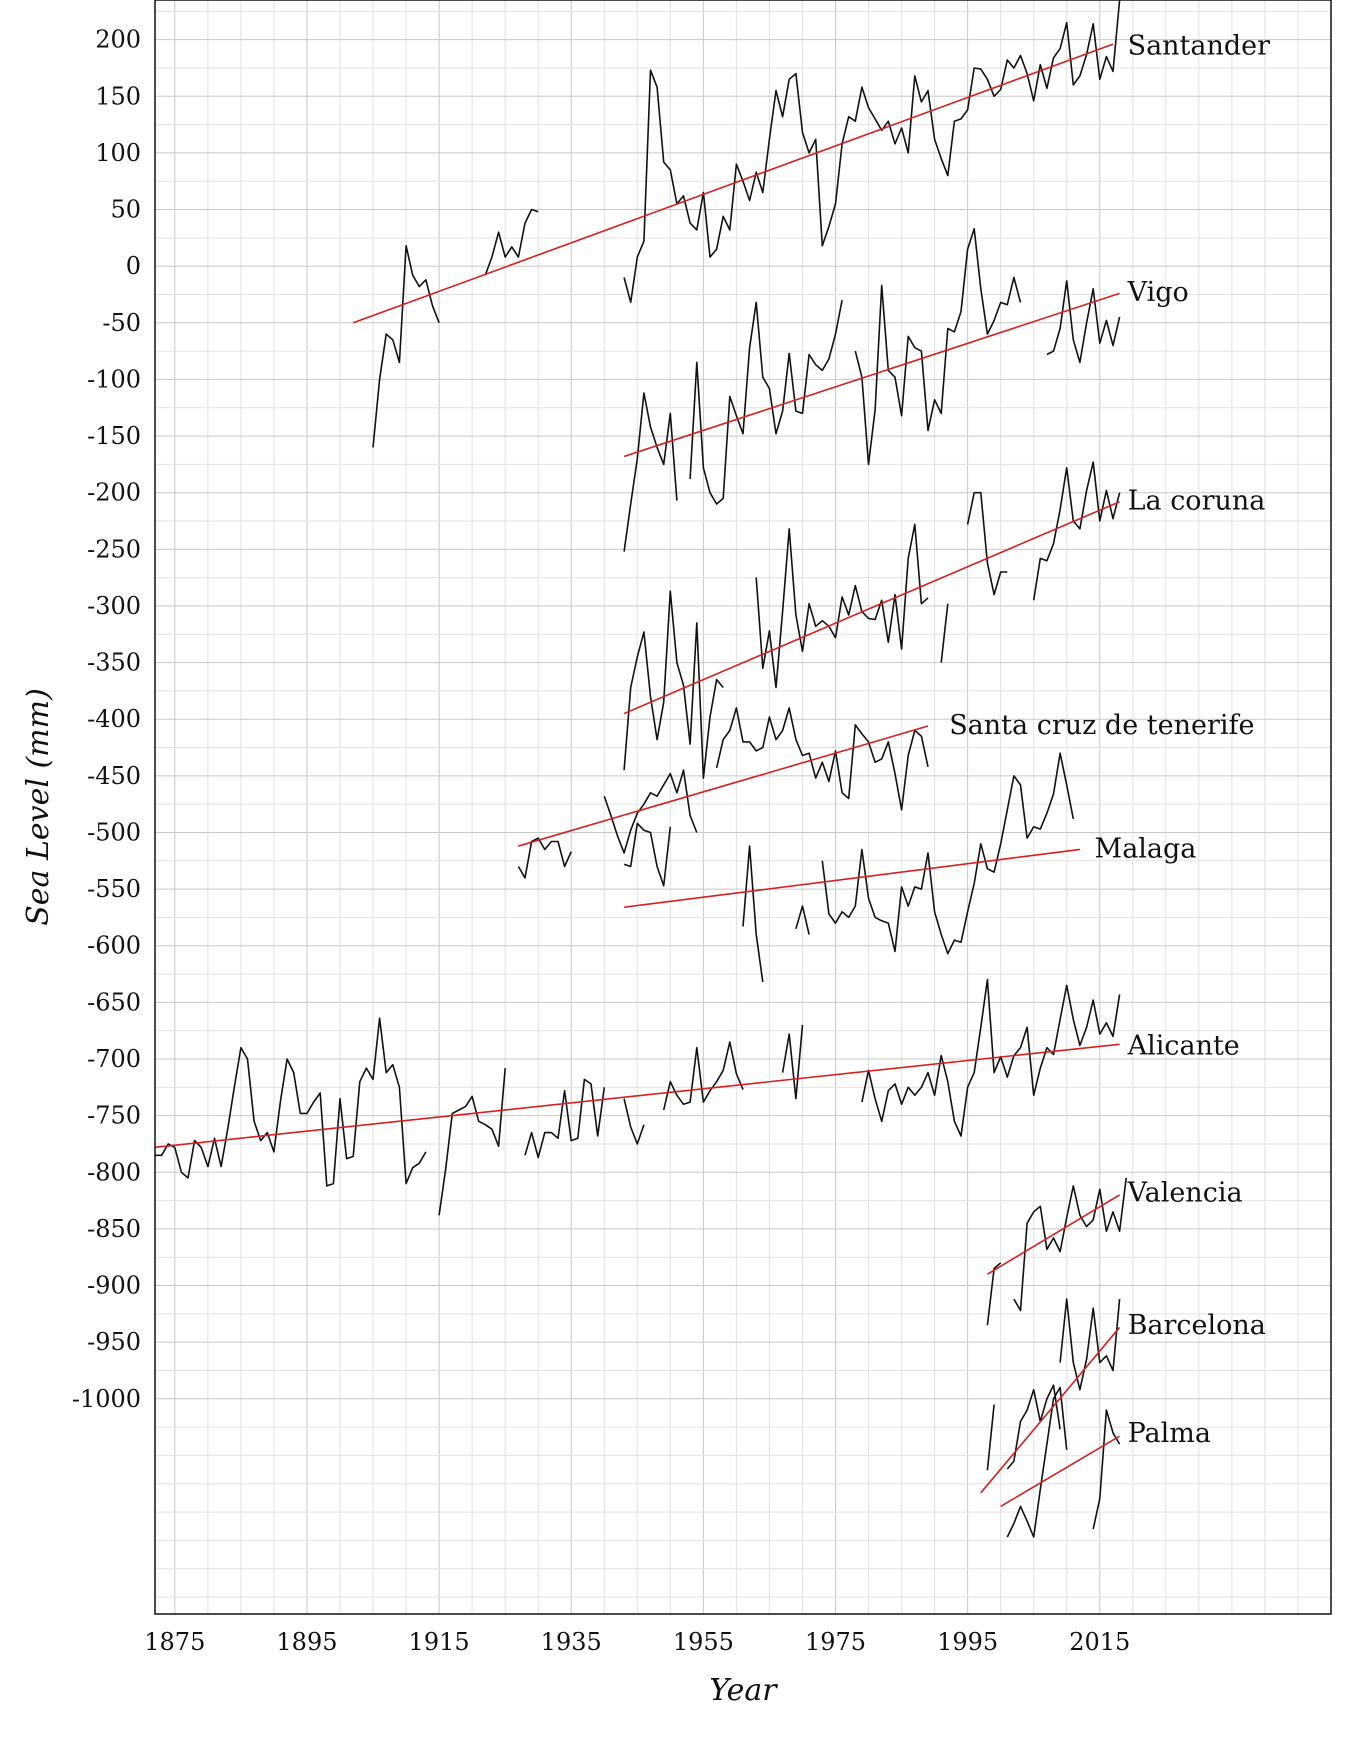  What do you see at coordinates (121, 323) in the screenshot?
I see `y-tick-label: -50` at bounding box center [121, 323].